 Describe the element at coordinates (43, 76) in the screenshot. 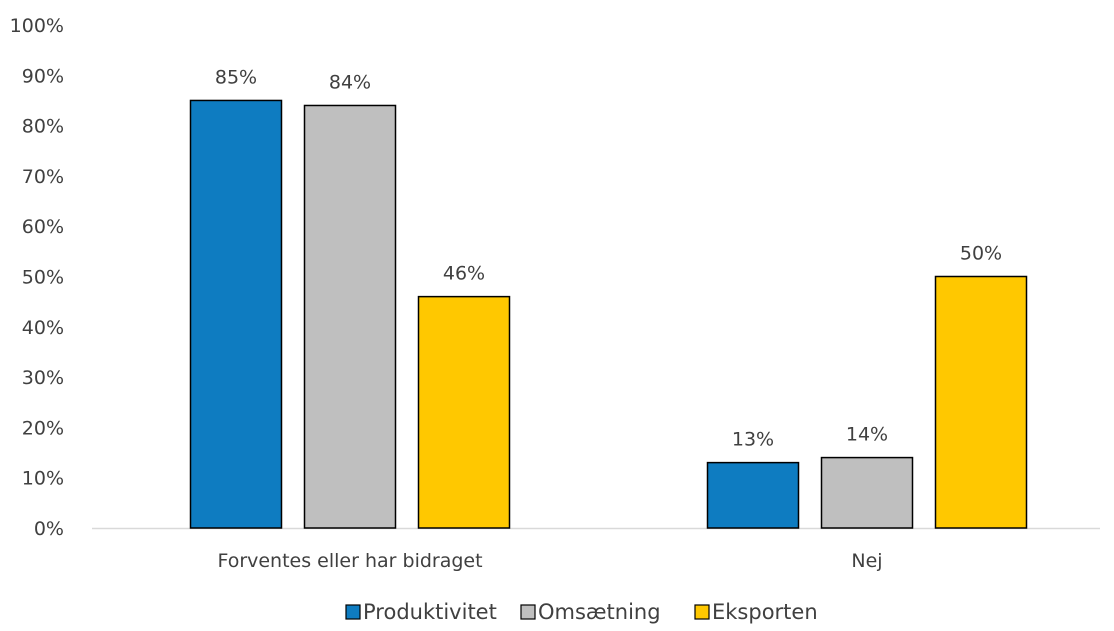

I see `y-tick-label: 90%` at that location.